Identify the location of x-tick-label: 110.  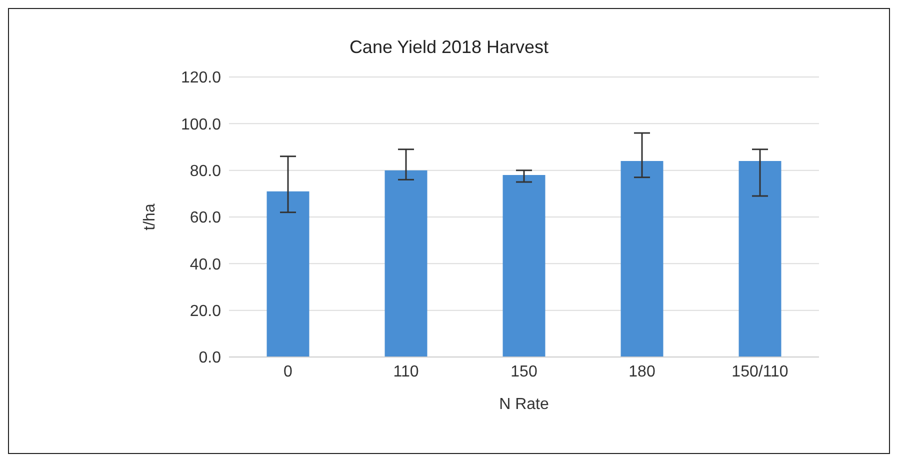
(406, 371).